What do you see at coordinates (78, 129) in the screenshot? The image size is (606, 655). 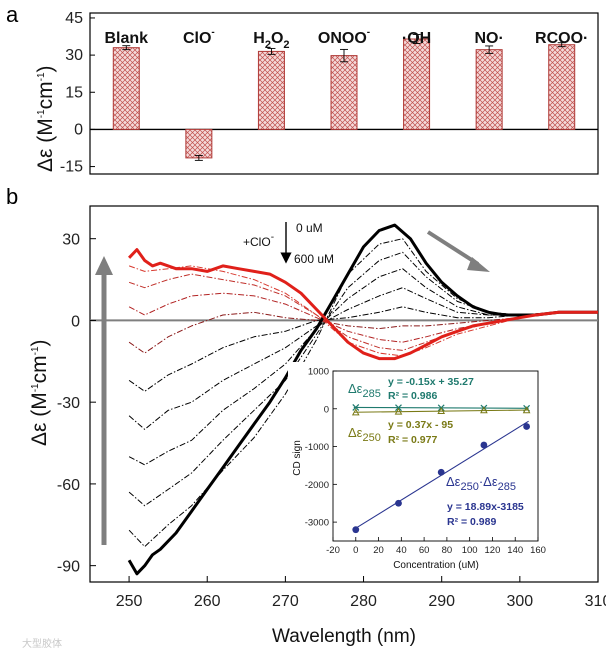 I see `a-y-tick-label: 0` at bounding box center [78, 129].